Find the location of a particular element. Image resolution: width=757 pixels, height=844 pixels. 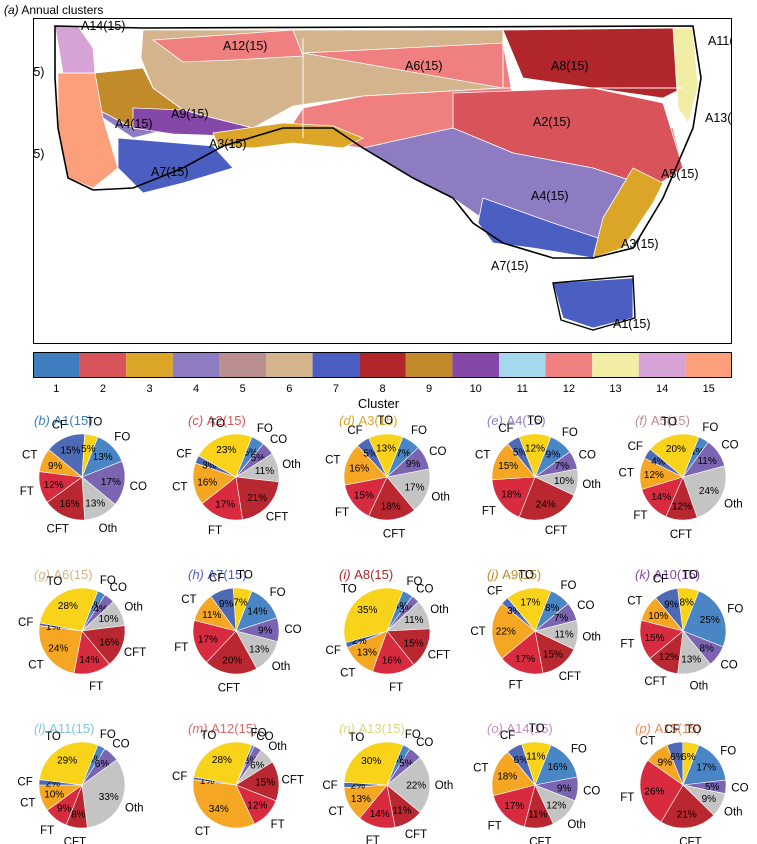

pie-title-text: A1(15) is located at coordinates (73, 421).